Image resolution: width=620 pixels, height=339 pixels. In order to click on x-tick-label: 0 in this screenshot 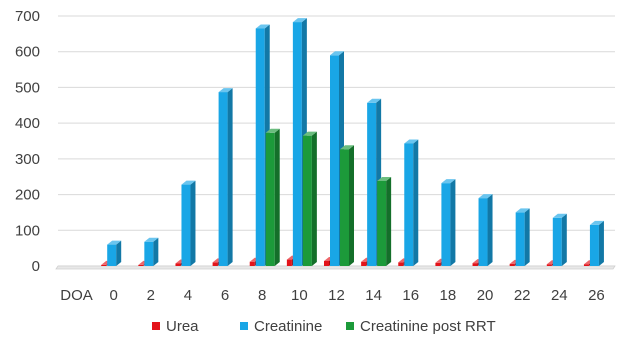, I will do `click(114, 295)`.